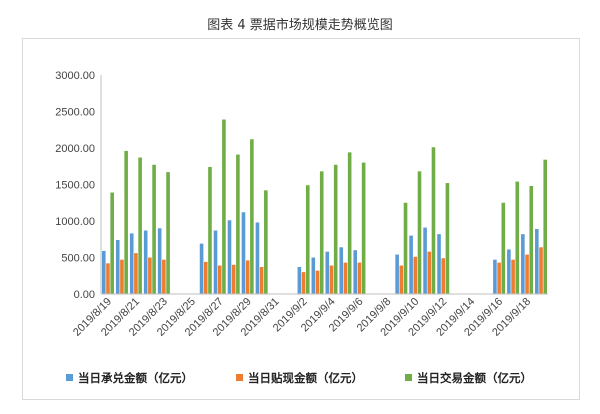  I want to click on y-tick-label: 0.00, so click(84, 295).